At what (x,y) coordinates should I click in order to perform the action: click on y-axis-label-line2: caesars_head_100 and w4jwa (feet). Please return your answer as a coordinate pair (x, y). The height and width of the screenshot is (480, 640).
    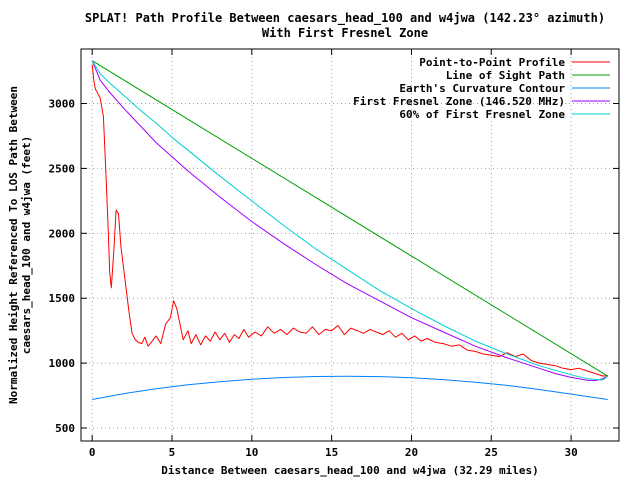
    Looking at the image, I should click on (26, 245).